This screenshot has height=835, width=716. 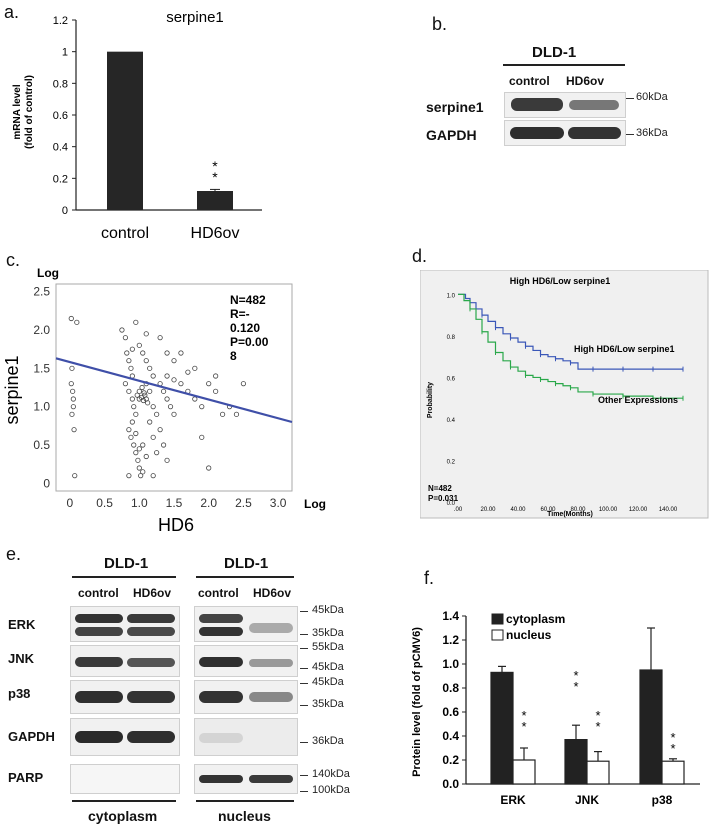 What do you see at coordinates (31, 736) in the screenshot?
I see `blot-e-row-gapdh: GAPDH` at bounding box center [31, 736].